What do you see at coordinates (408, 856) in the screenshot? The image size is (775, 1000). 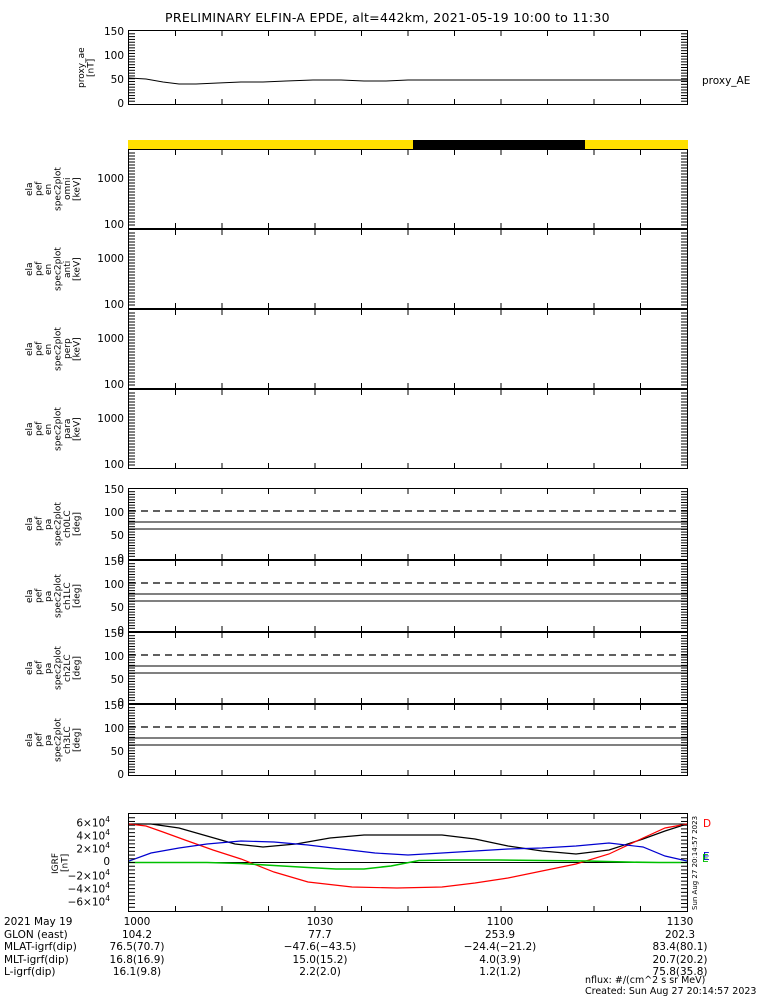 I see `igrf-traces` at bounding box center [408, 856].